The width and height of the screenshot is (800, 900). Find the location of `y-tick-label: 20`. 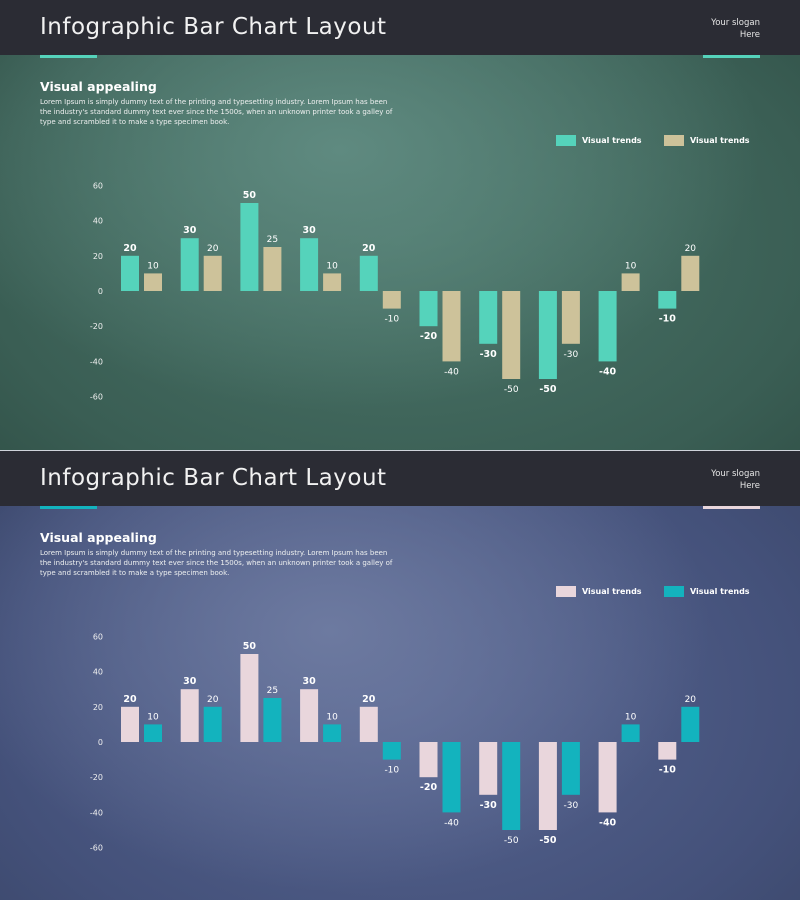

y-tick-label: 20 is located at coordinates (98, 256).